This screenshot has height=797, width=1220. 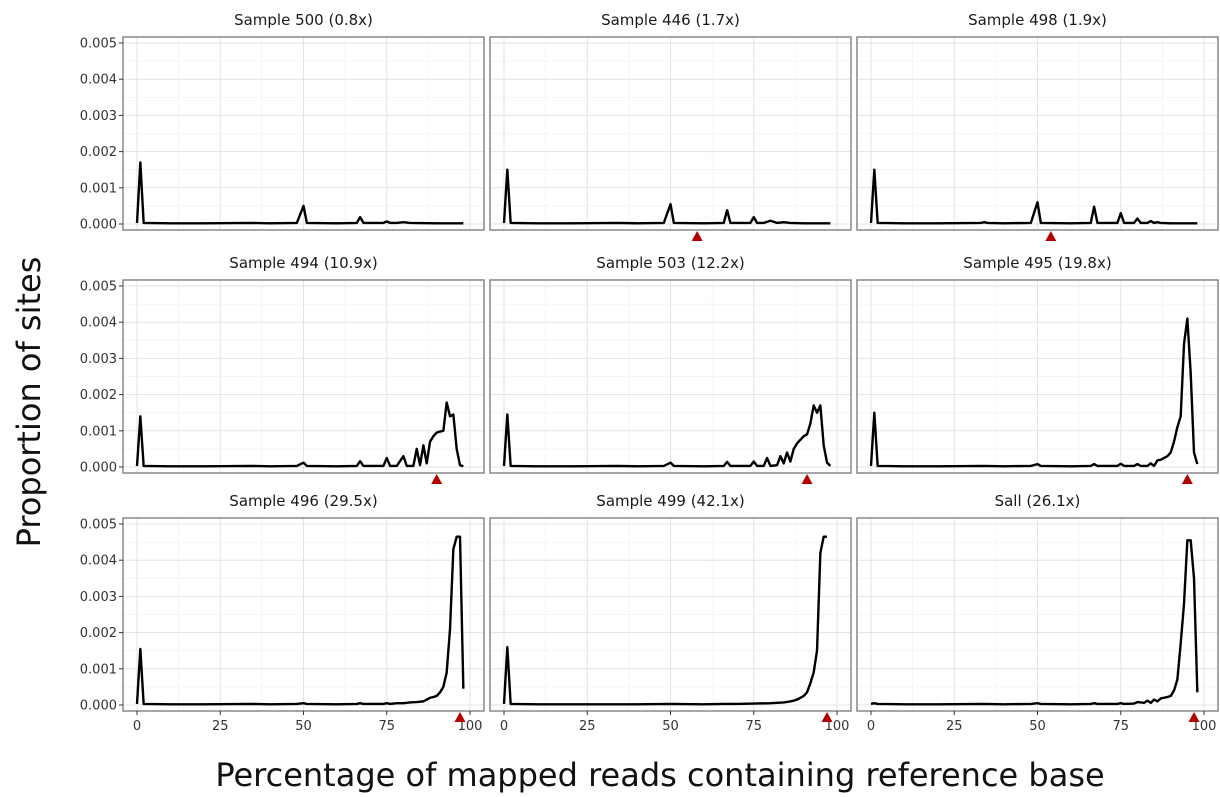 I want to click on panel-title: Sample 498 (1.9x), so click(x=1037, y=20).